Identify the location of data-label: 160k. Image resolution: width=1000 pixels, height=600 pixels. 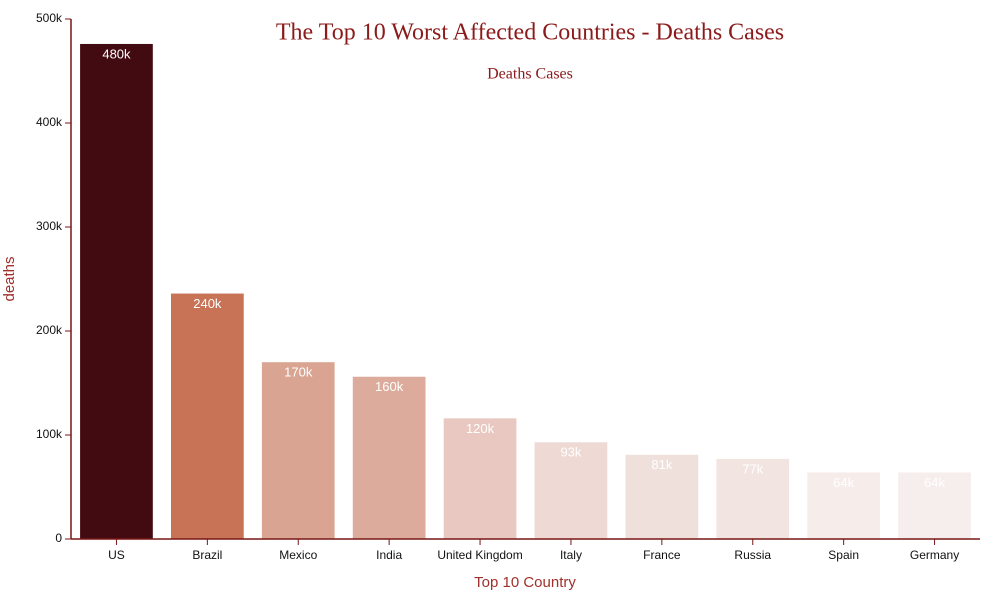
(389, 386).